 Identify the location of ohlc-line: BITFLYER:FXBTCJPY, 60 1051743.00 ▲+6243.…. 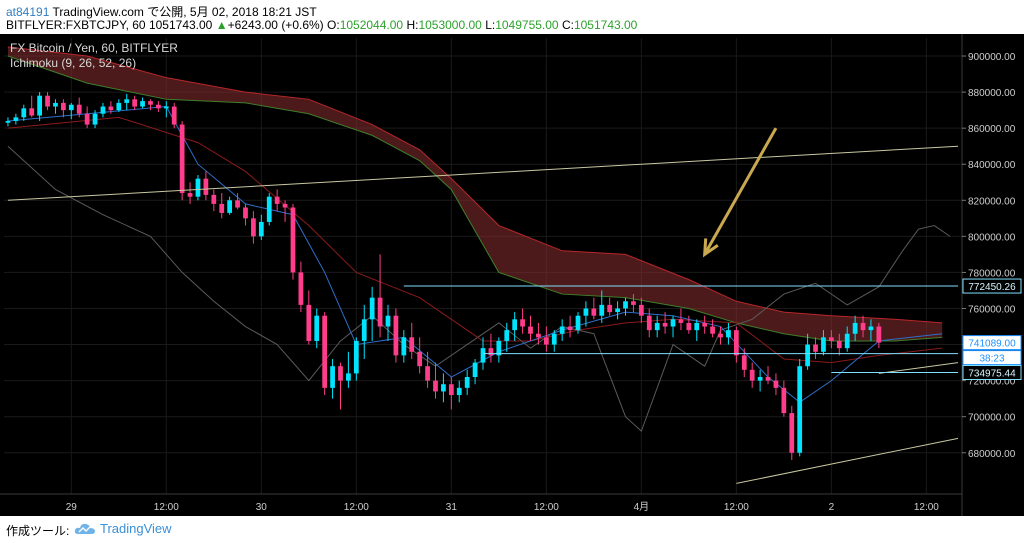
(321, 25).